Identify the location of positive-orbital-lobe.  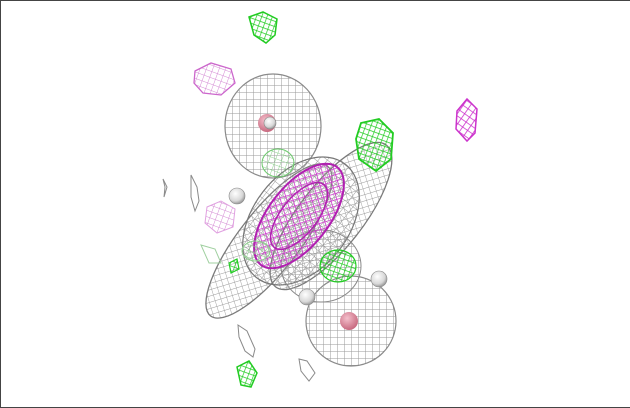
(299, 216).